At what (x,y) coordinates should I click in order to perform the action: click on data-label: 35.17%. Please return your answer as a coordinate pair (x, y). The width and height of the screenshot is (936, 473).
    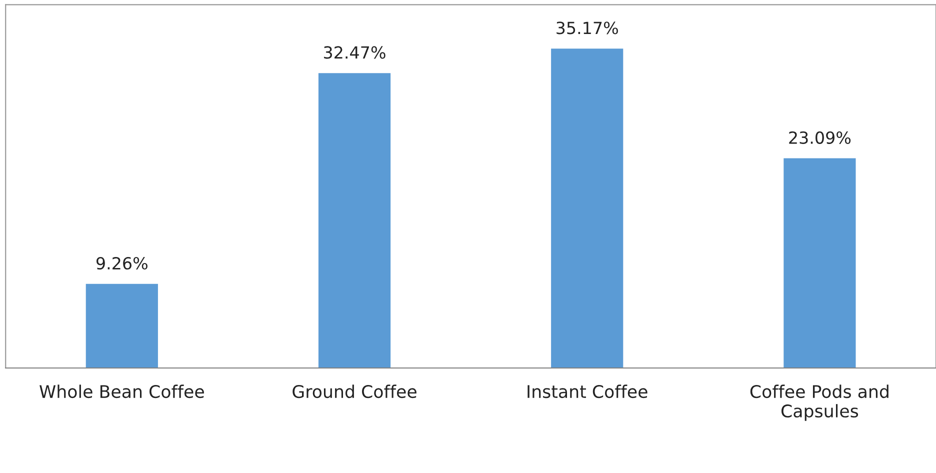
    Looking at the image, I should click on (587, 28).